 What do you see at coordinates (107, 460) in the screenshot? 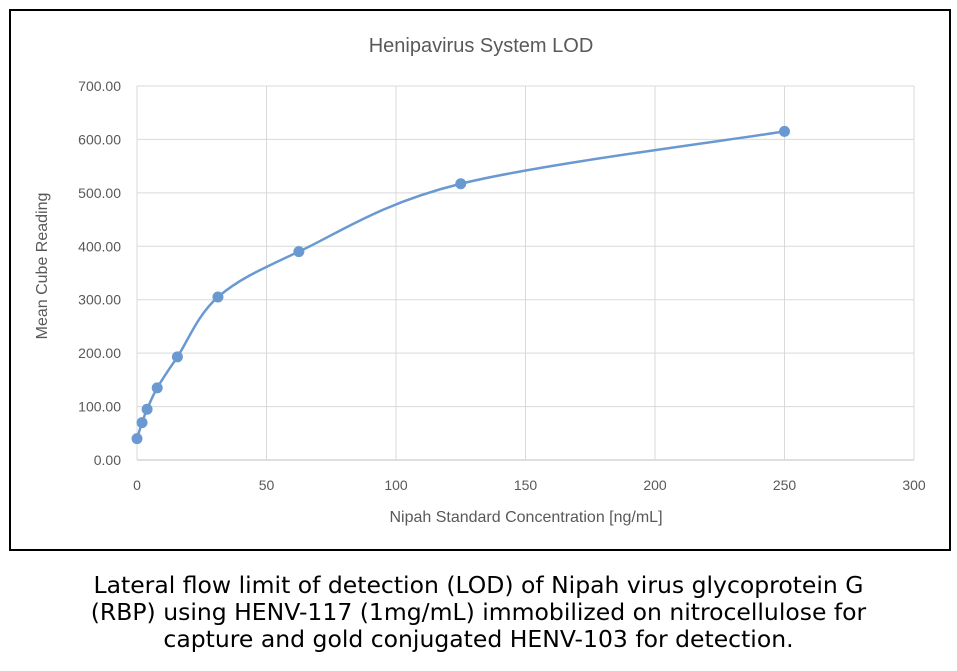
I see `y-tick-label: 0.00` at bounding box center [107, 460].